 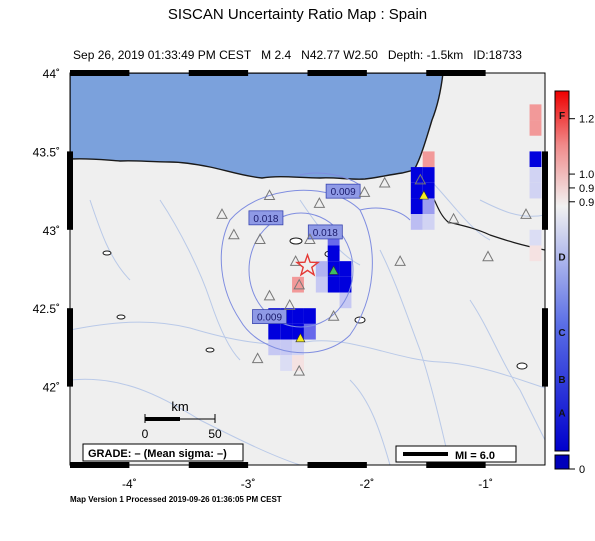 I want to click on lat-tick-label-1: 43.5˚, so click(x=46, y=152).